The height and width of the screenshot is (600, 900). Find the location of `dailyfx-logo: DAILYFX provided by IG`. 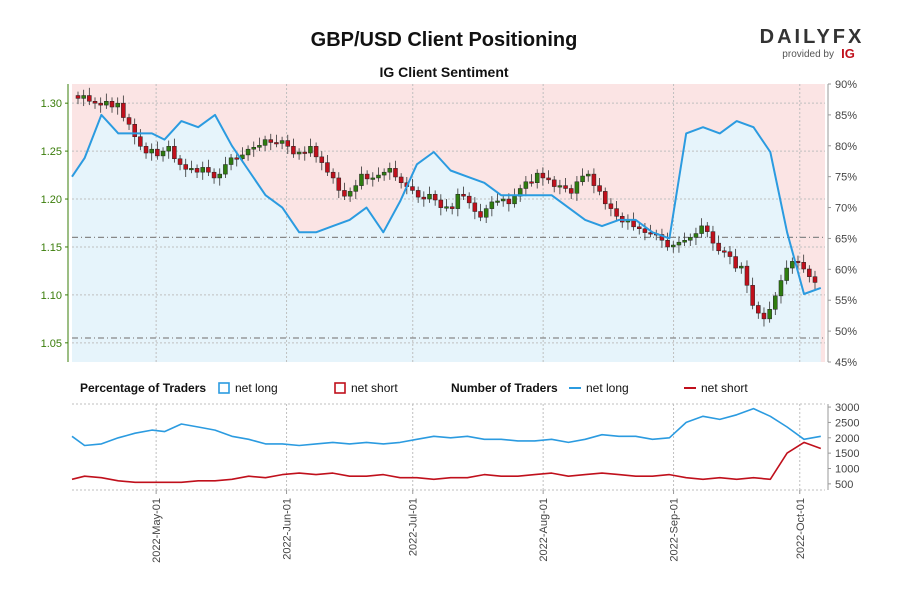

dailyfx-logo: DAILYFX provided by IG is located at coordinates (812, 43).